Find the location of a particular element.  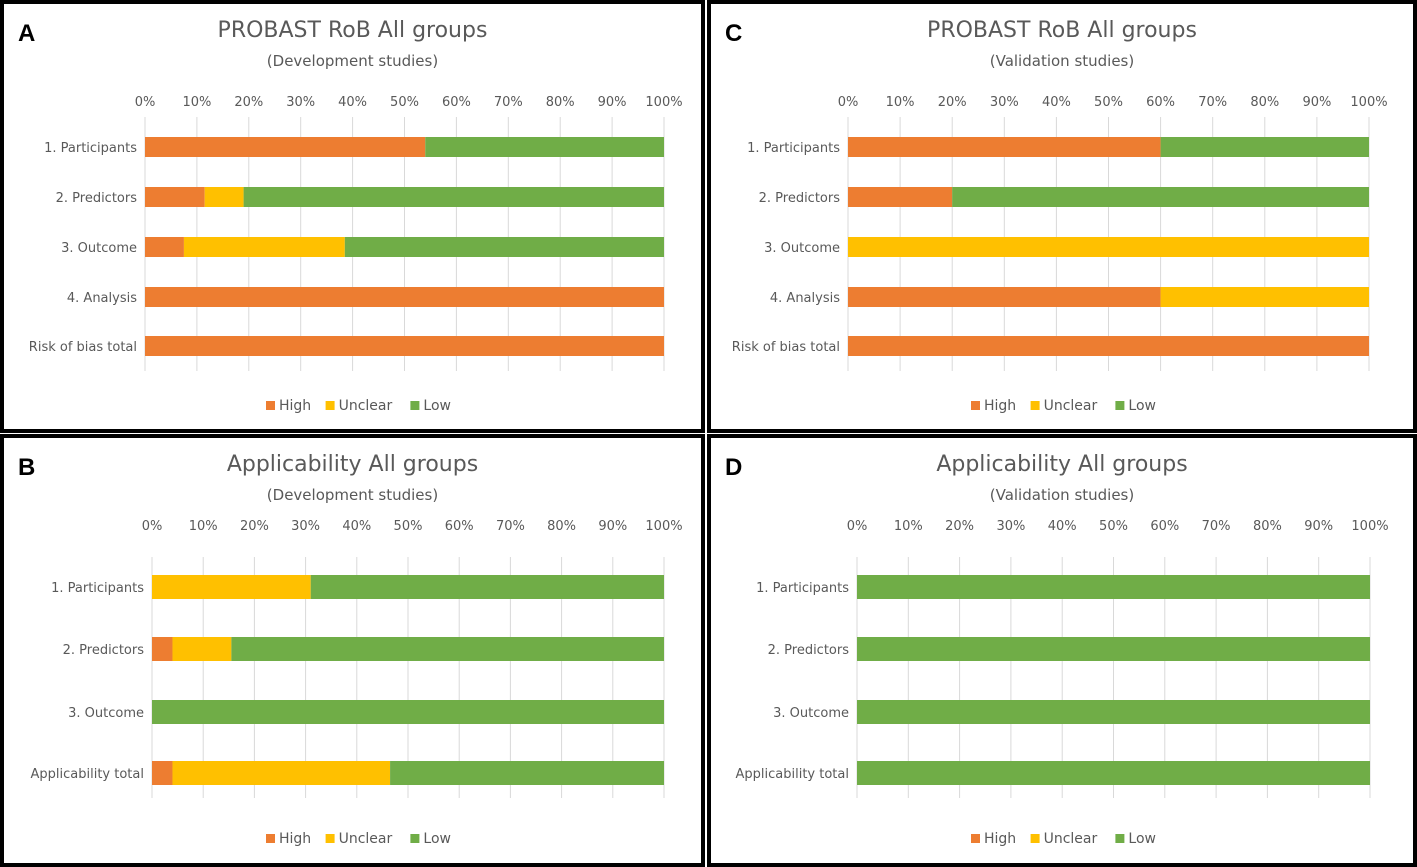

panel-letter: C is located at coordinates (734, 33).